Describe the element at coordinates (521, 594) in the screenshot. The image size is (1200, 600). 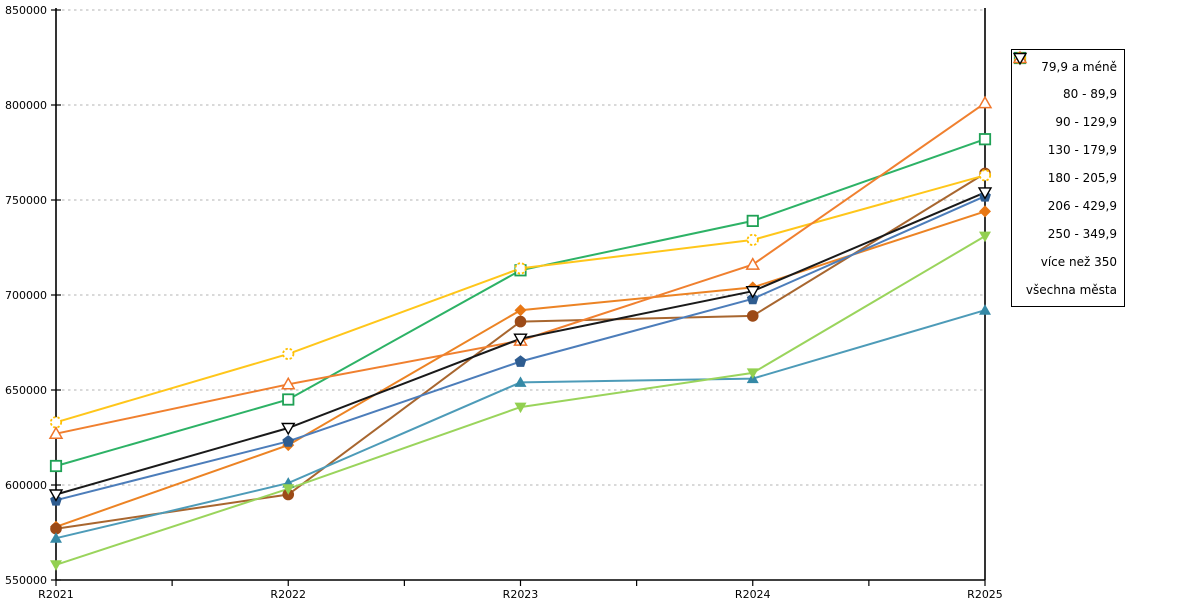
I see `x-tick-label: R2023` at that location.